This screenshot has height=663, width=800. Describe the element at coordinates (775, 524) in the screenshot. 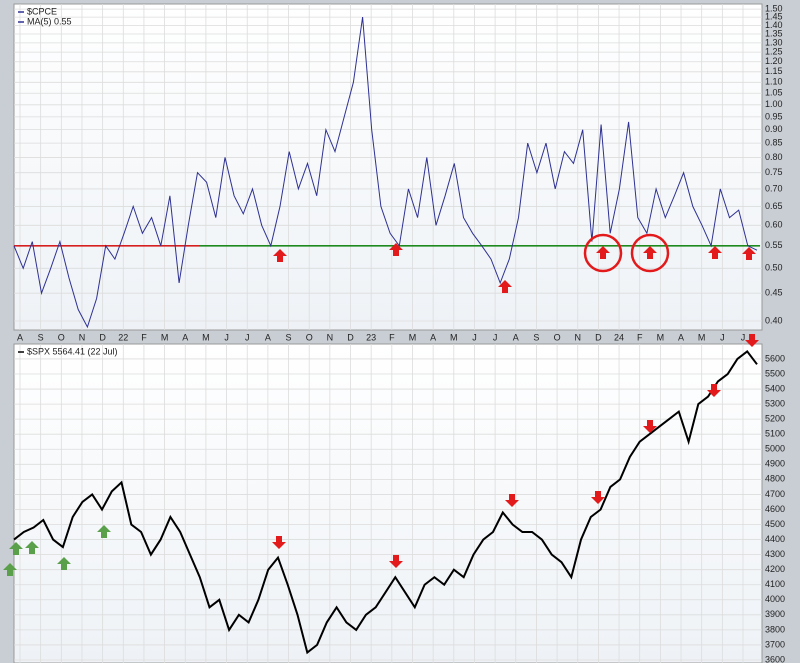

I see `y-tick-label: 4500` at that location.